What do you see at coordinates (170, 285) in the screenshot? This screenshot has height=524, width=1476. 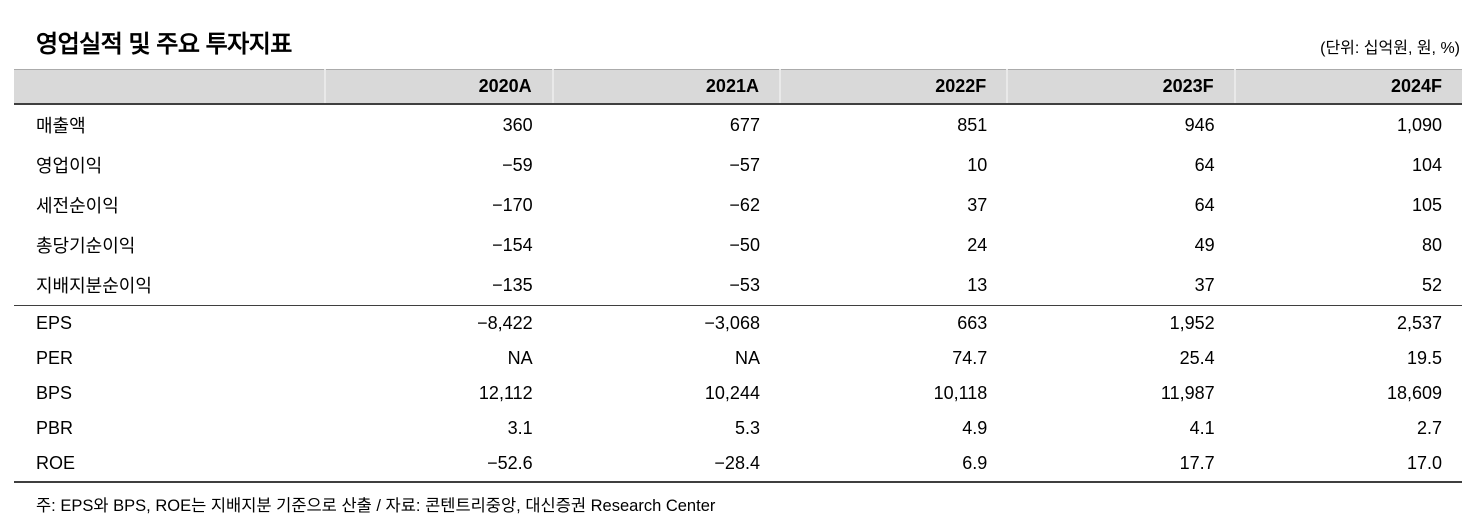 I see `row-label: 지배지분순이익` at bounding box center [170, 285].